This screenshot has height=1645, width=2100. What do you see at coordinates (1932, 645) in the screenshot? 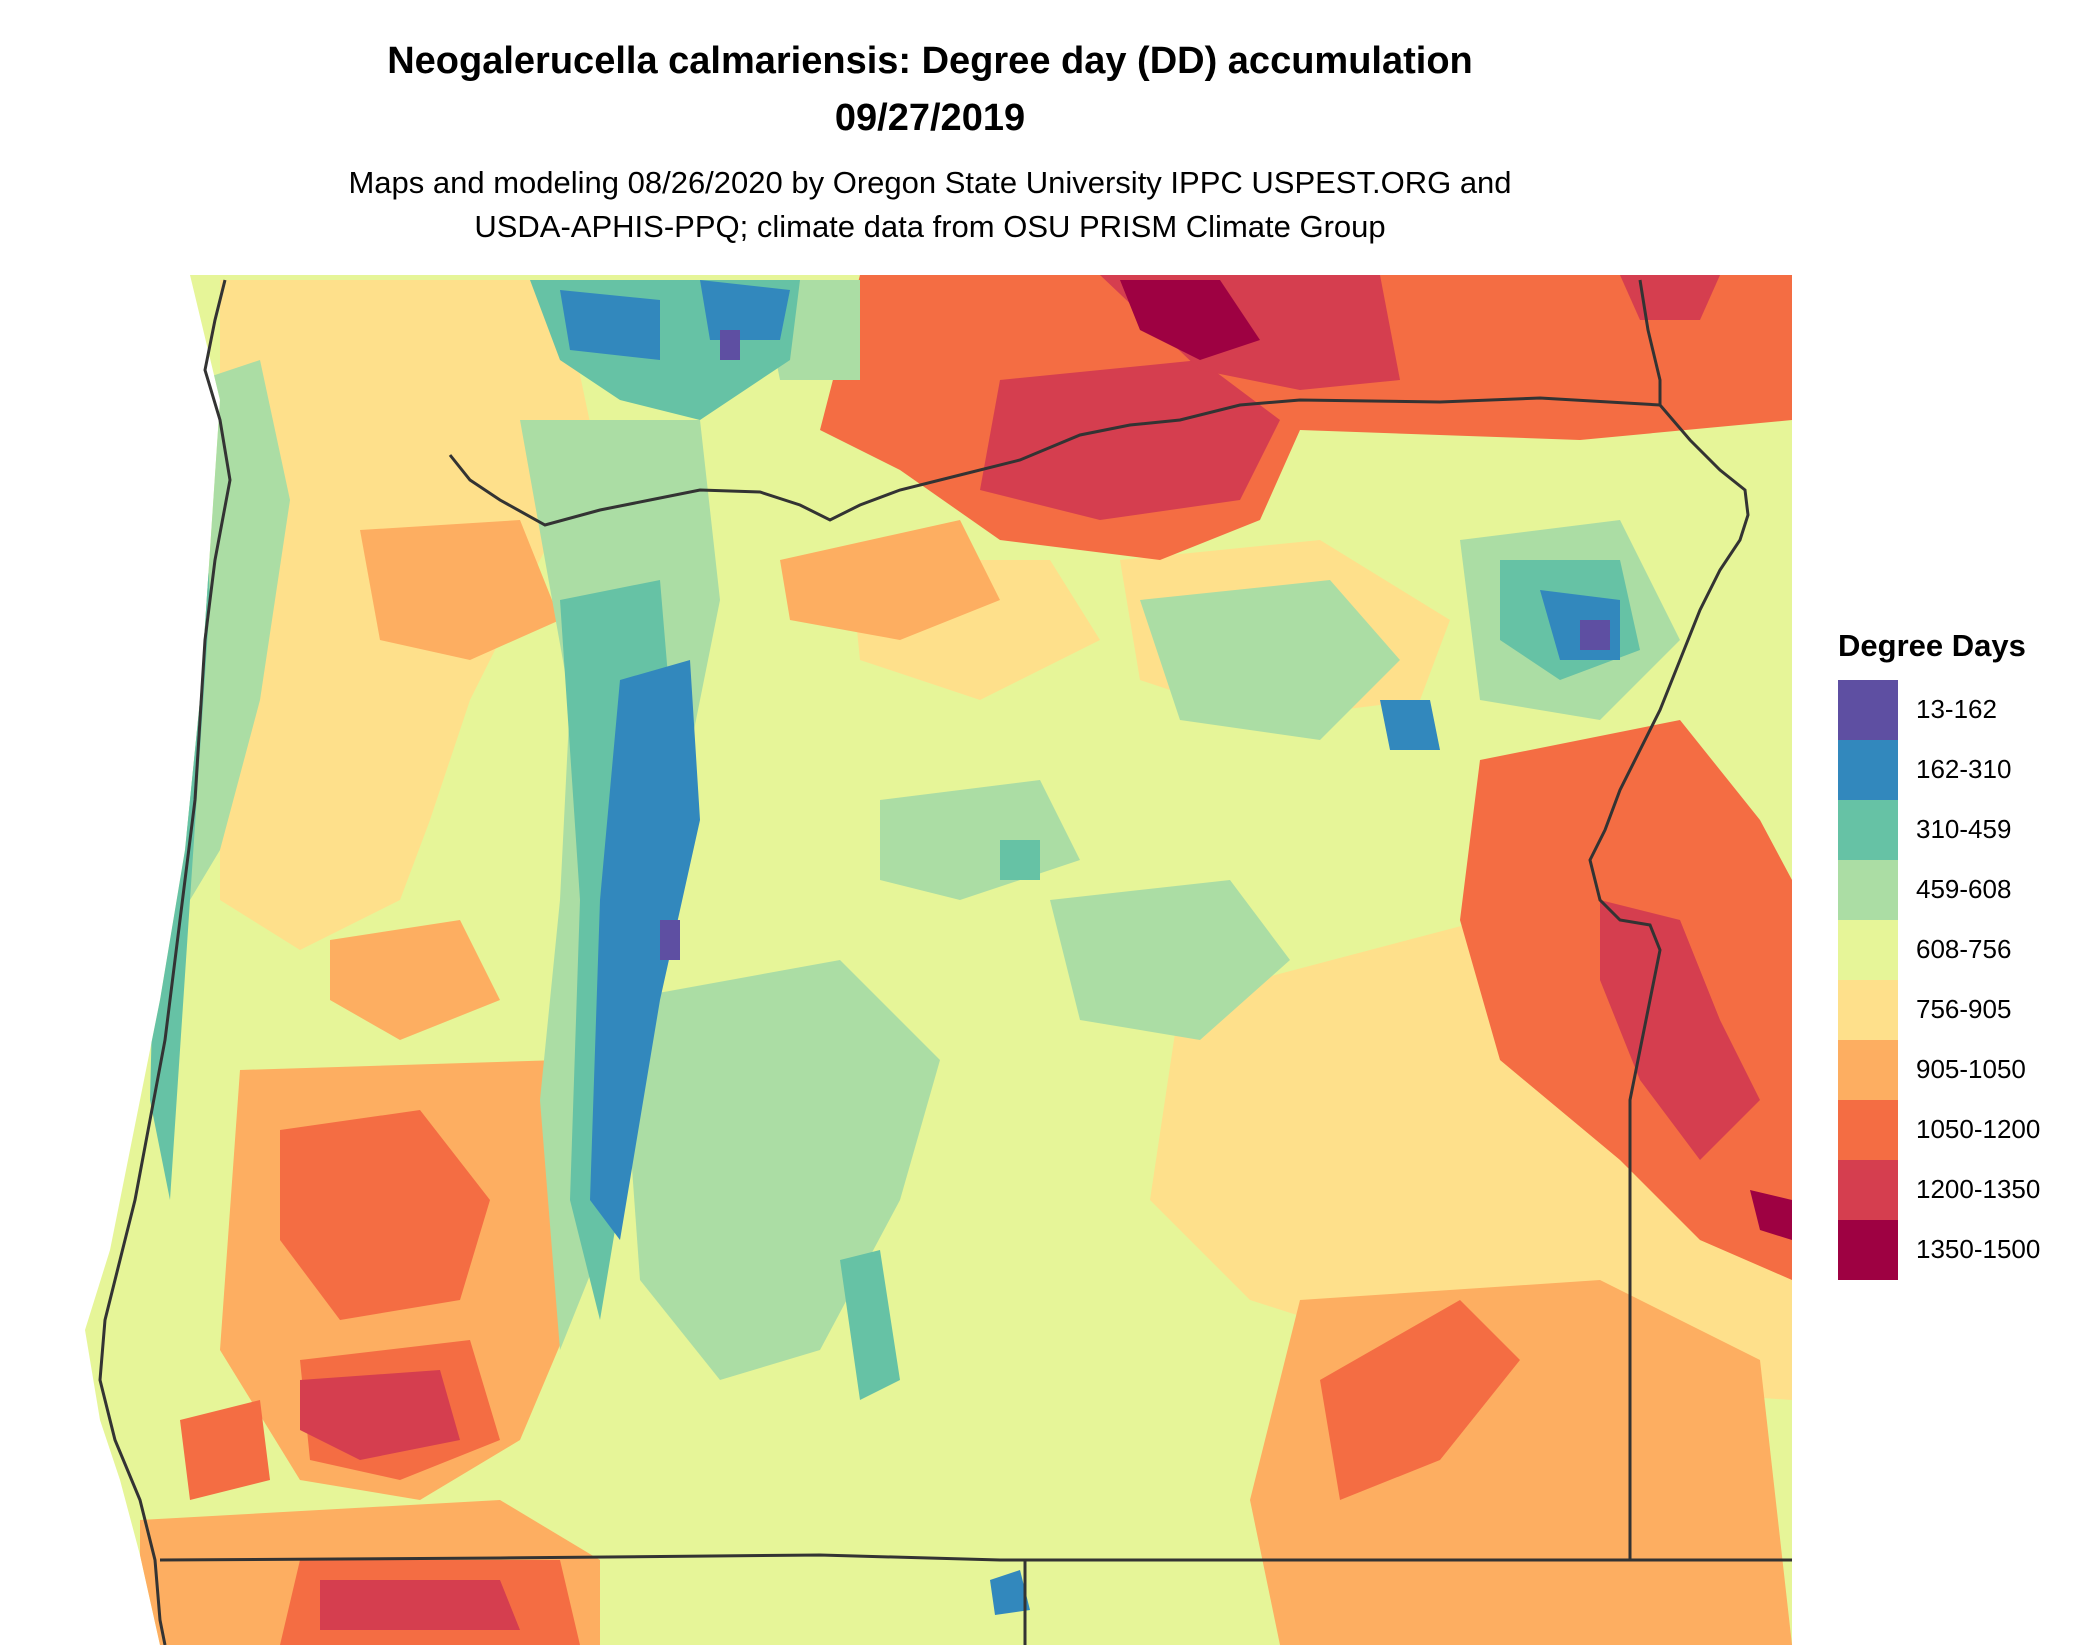
I see `legend-title: Degree Days` at bounding box center [1932, 645].